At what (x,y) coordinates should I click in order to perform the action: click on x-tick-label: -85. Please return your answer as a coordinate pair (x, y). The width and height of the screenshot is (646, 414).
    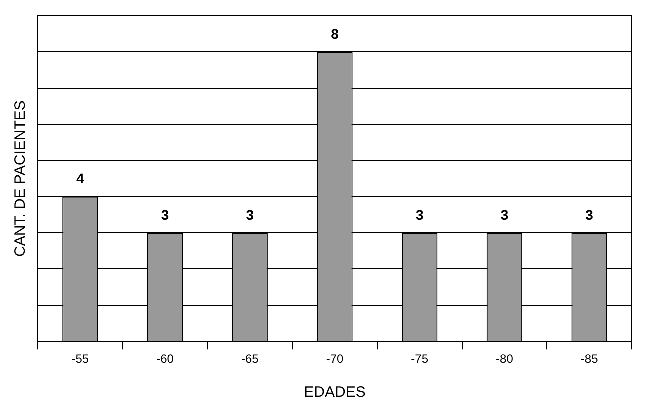
    Looking at the image, I should click on (589, 359).